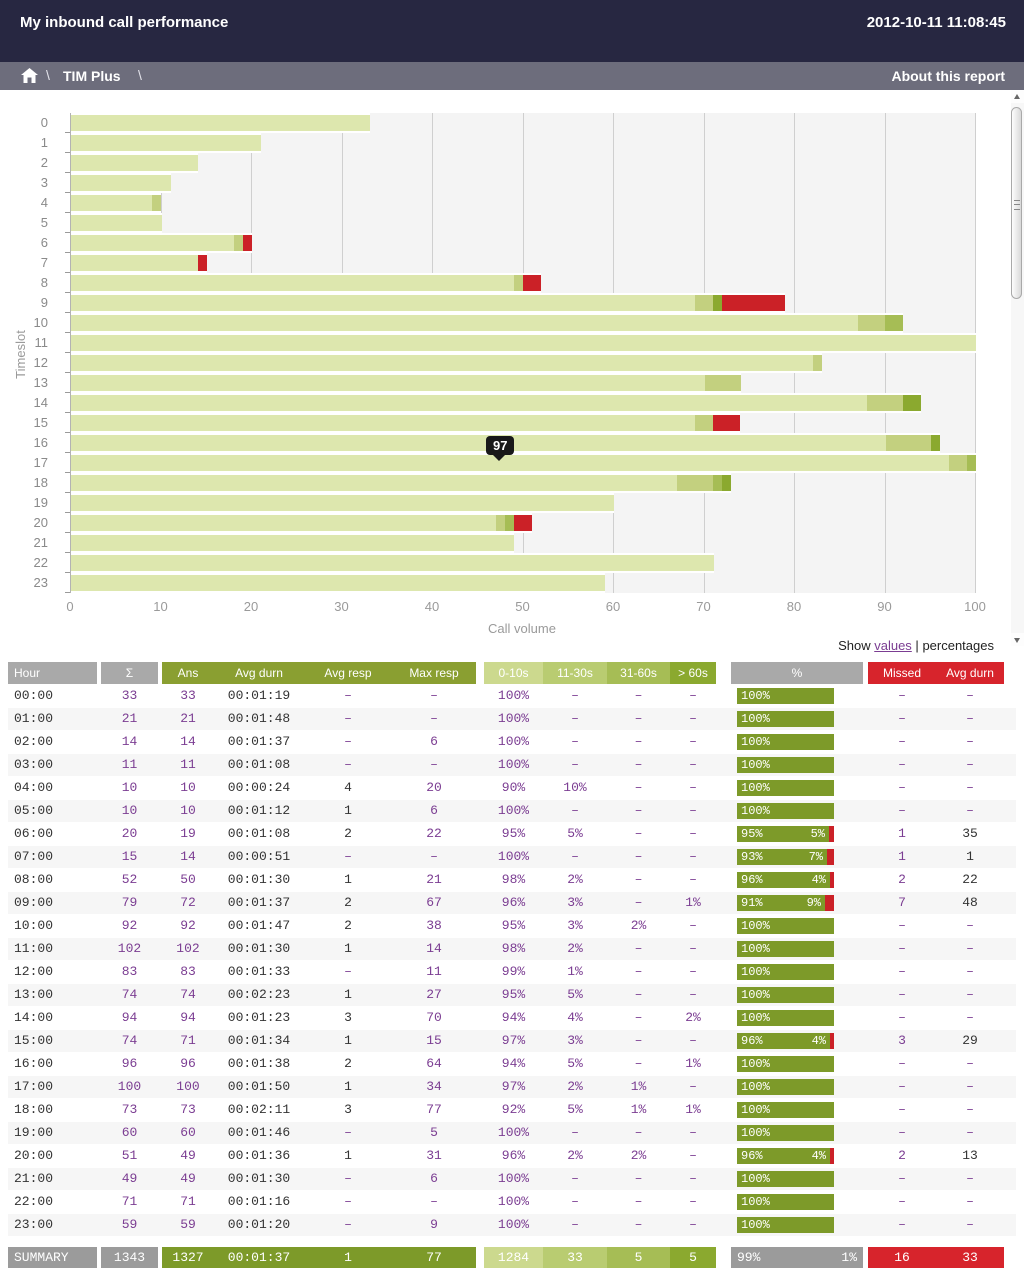 The height and width of the screenshot is (1268, 1024). I want to click on cell-pct-11-30s: 3%, so click(575, 902).